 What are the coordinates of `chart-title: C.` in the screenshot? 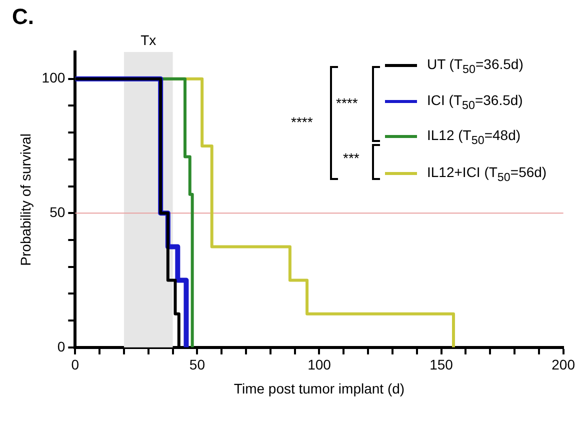 It's located at (23, 17).